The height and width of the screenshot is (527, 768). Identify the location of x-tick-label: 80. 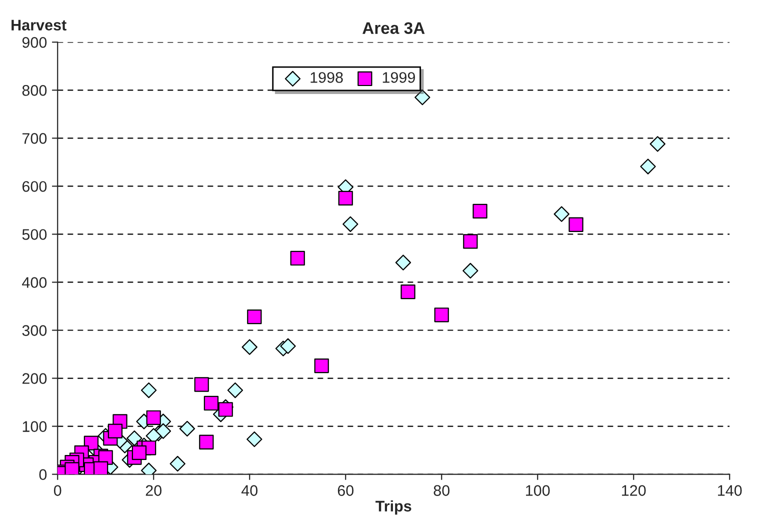
(442, 490).